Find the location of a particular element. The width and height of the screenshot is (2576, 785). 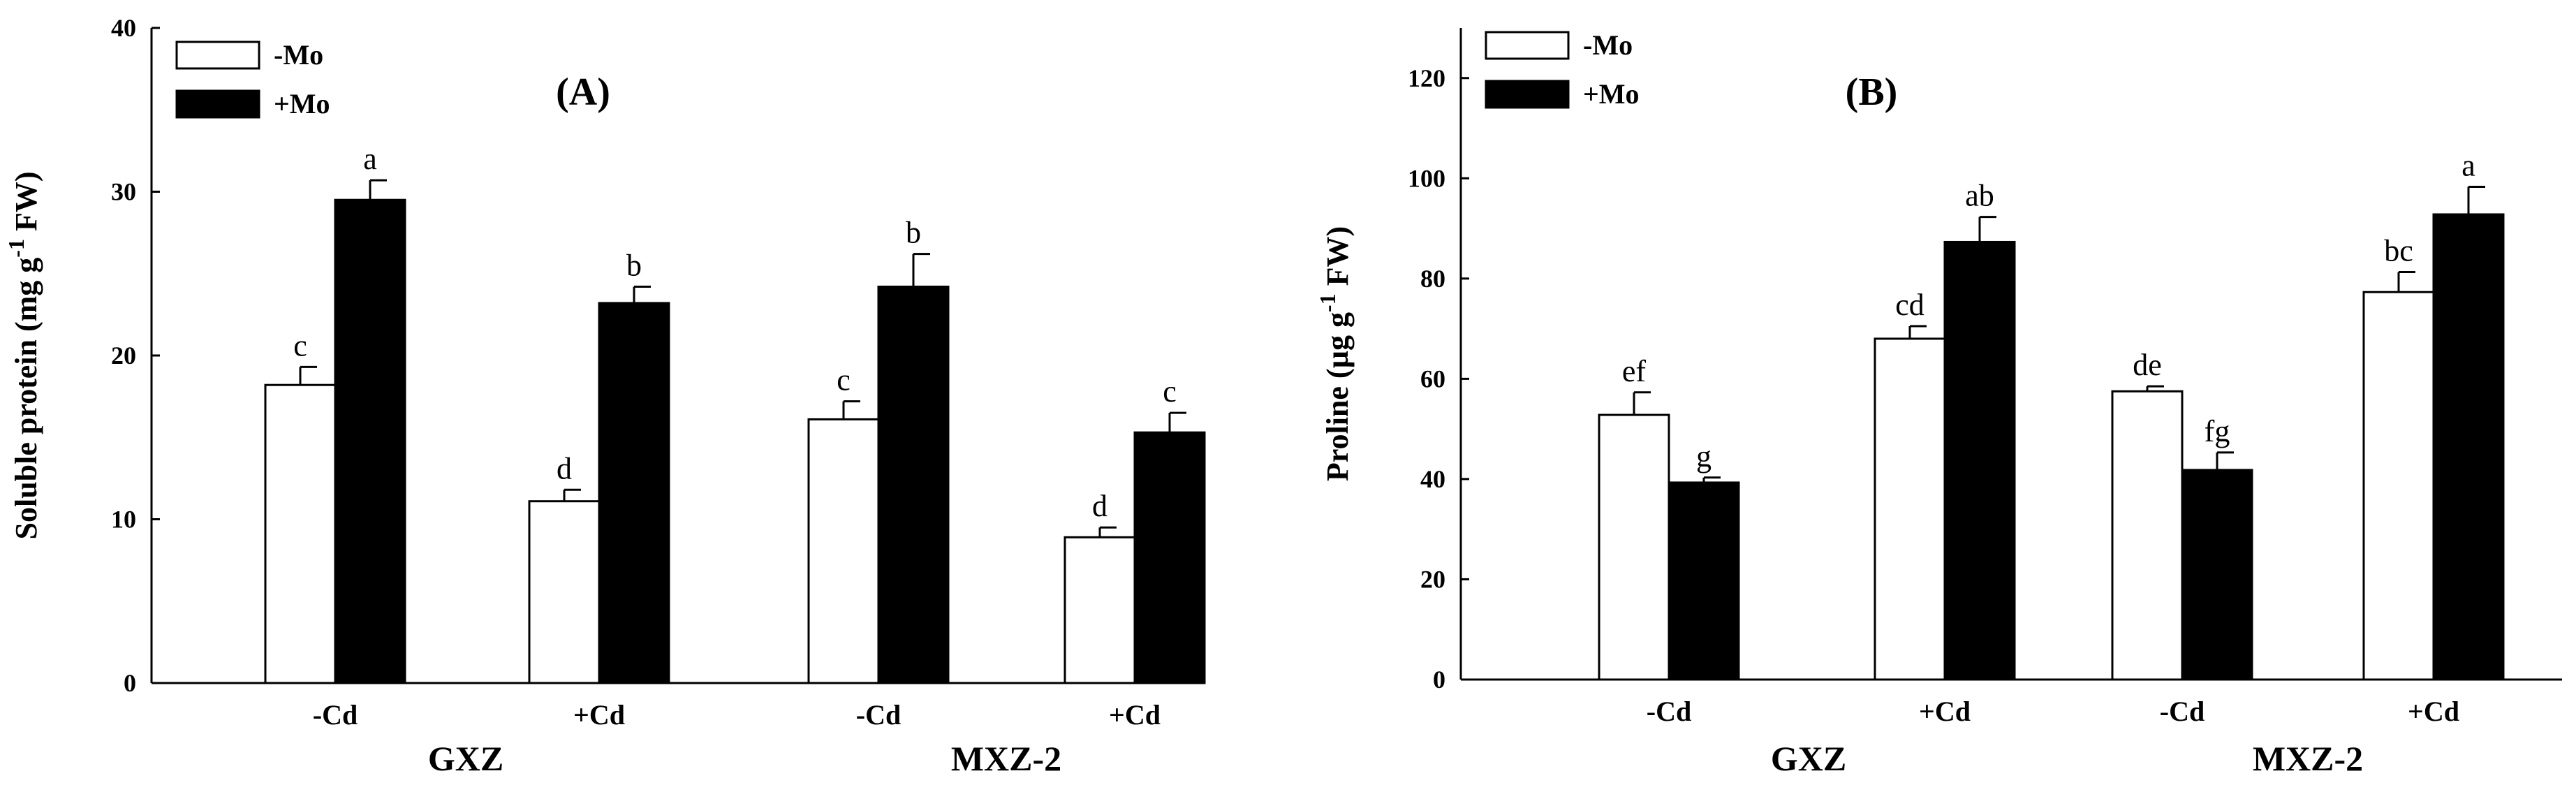

significance-letter: cd is located at coordinates (1909, 305).